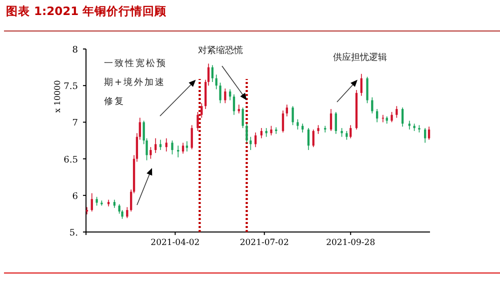 The height and width of the screenshot is (290, 500). Describe the element at coordinates (360, 57) in the screenshot. I see `annotation: 供应担忧逻辑` at that location.